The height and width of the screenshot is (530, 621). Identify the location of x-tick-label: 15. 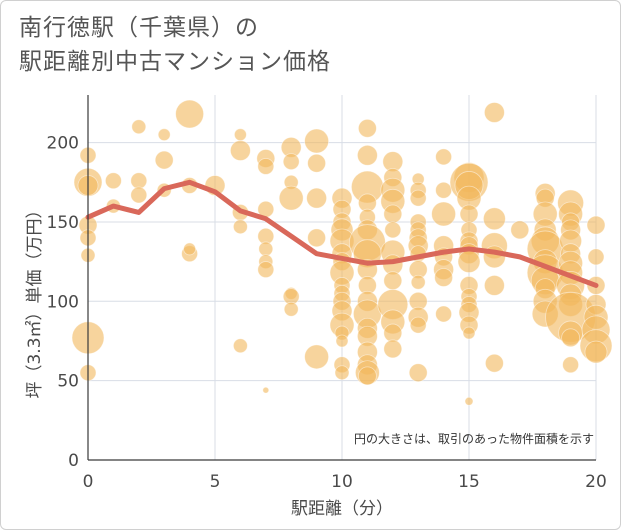
(469, 482).